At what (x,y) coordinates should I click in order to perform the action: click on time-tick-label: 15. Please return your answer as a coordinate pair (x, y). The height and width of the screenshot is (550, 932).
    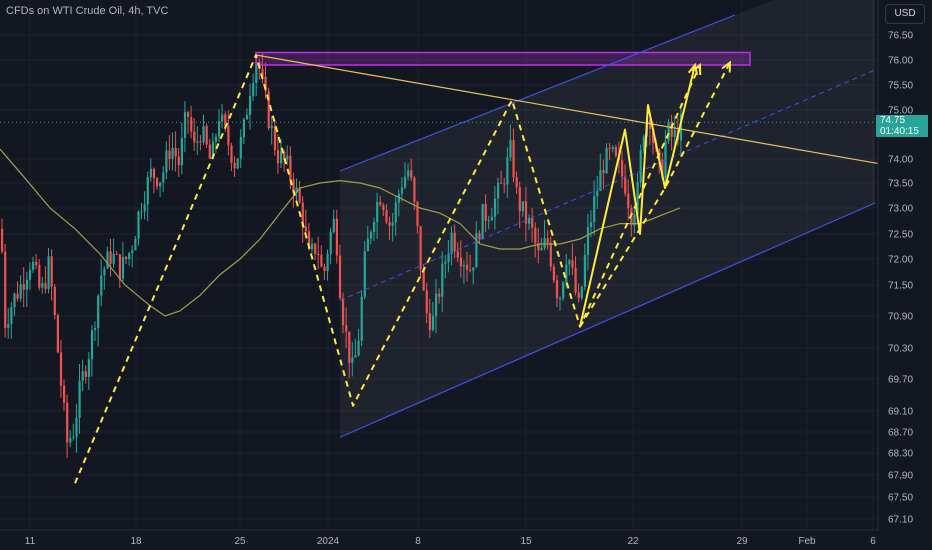
    Looking at the image, I should click on (526, 541).